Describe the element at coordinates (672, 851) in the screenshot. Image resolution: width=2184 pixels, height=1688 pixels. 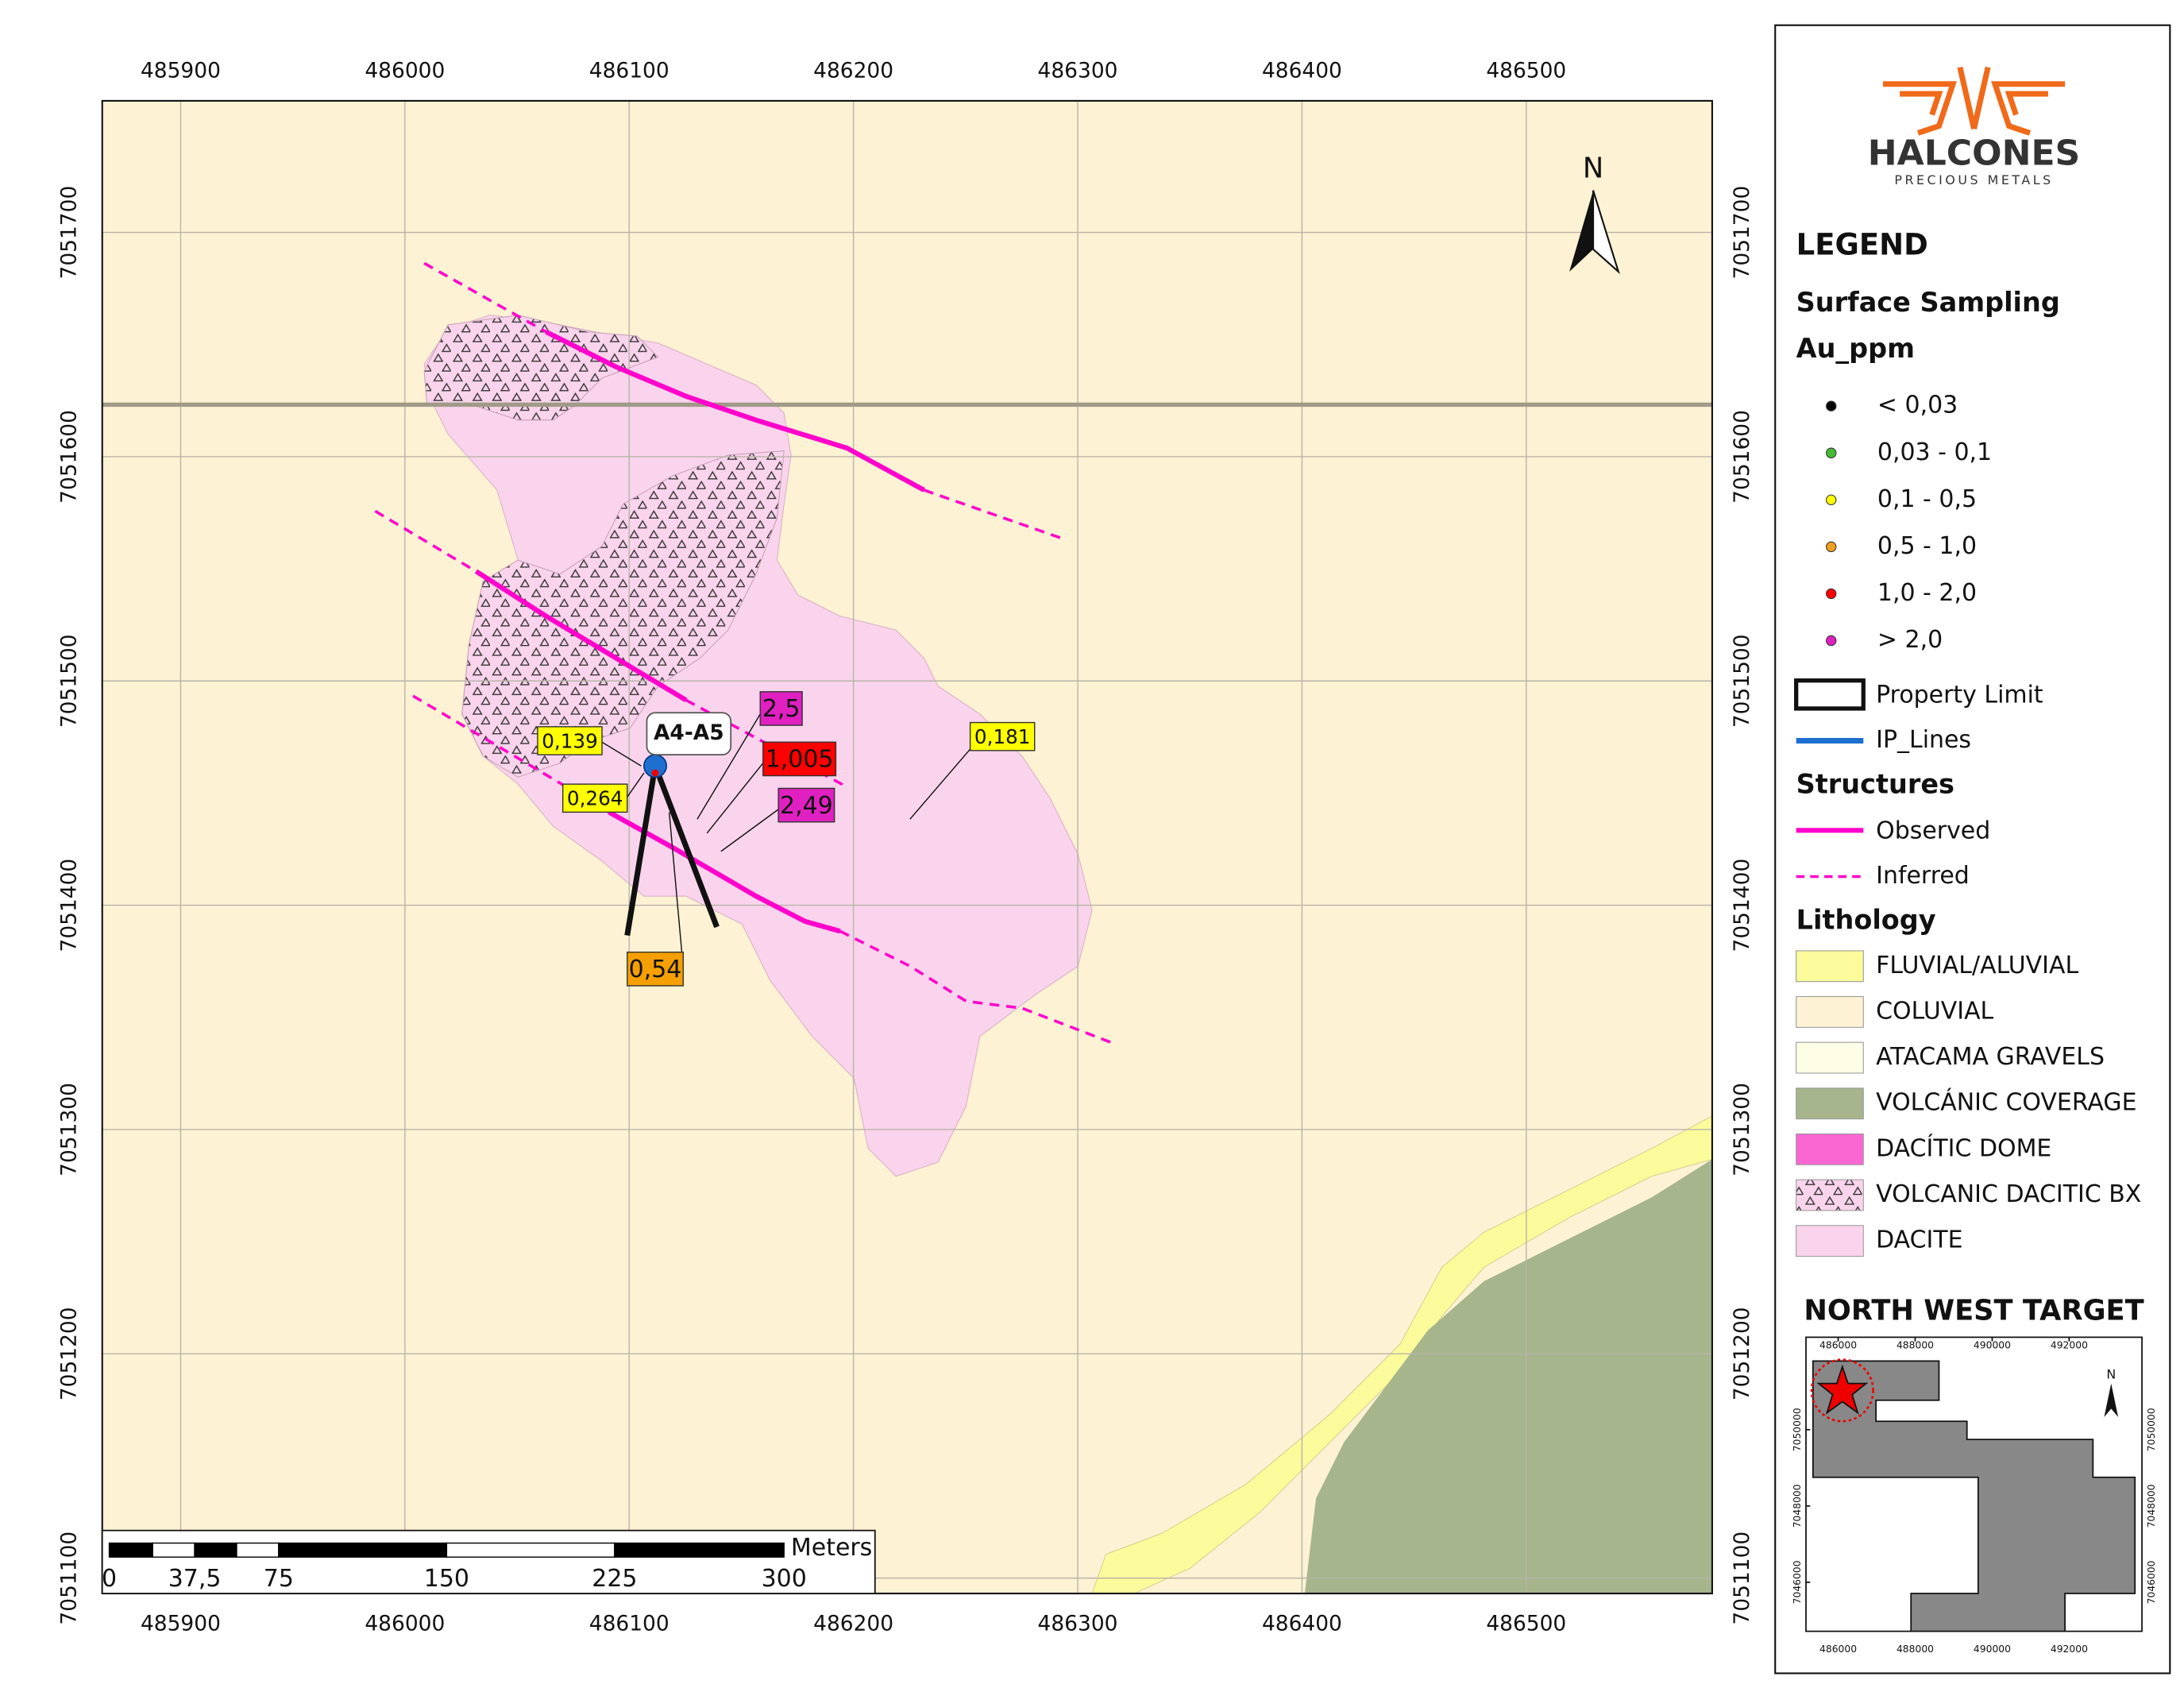
I see `drill-holes` at that location.